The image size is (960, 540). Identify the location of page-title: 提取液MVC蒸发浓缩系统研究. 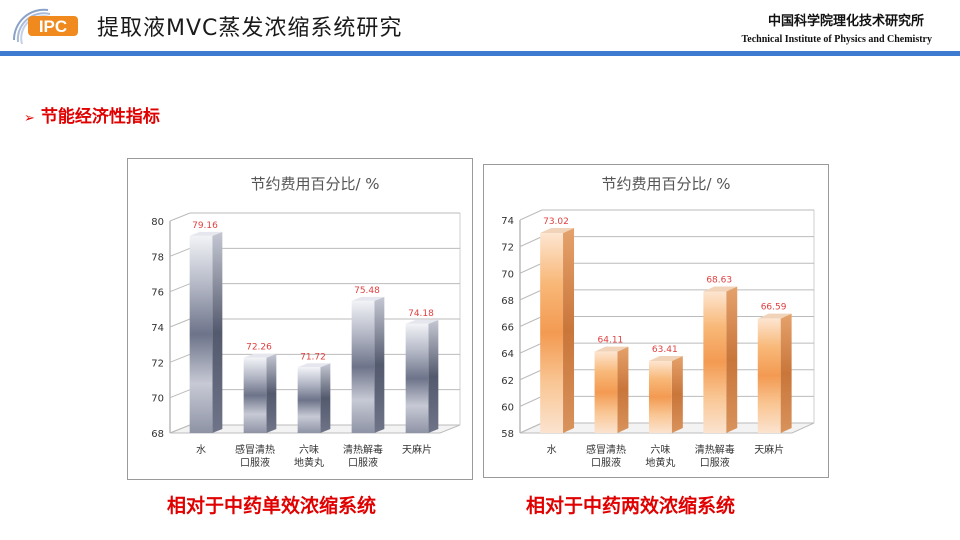
(250, 28).